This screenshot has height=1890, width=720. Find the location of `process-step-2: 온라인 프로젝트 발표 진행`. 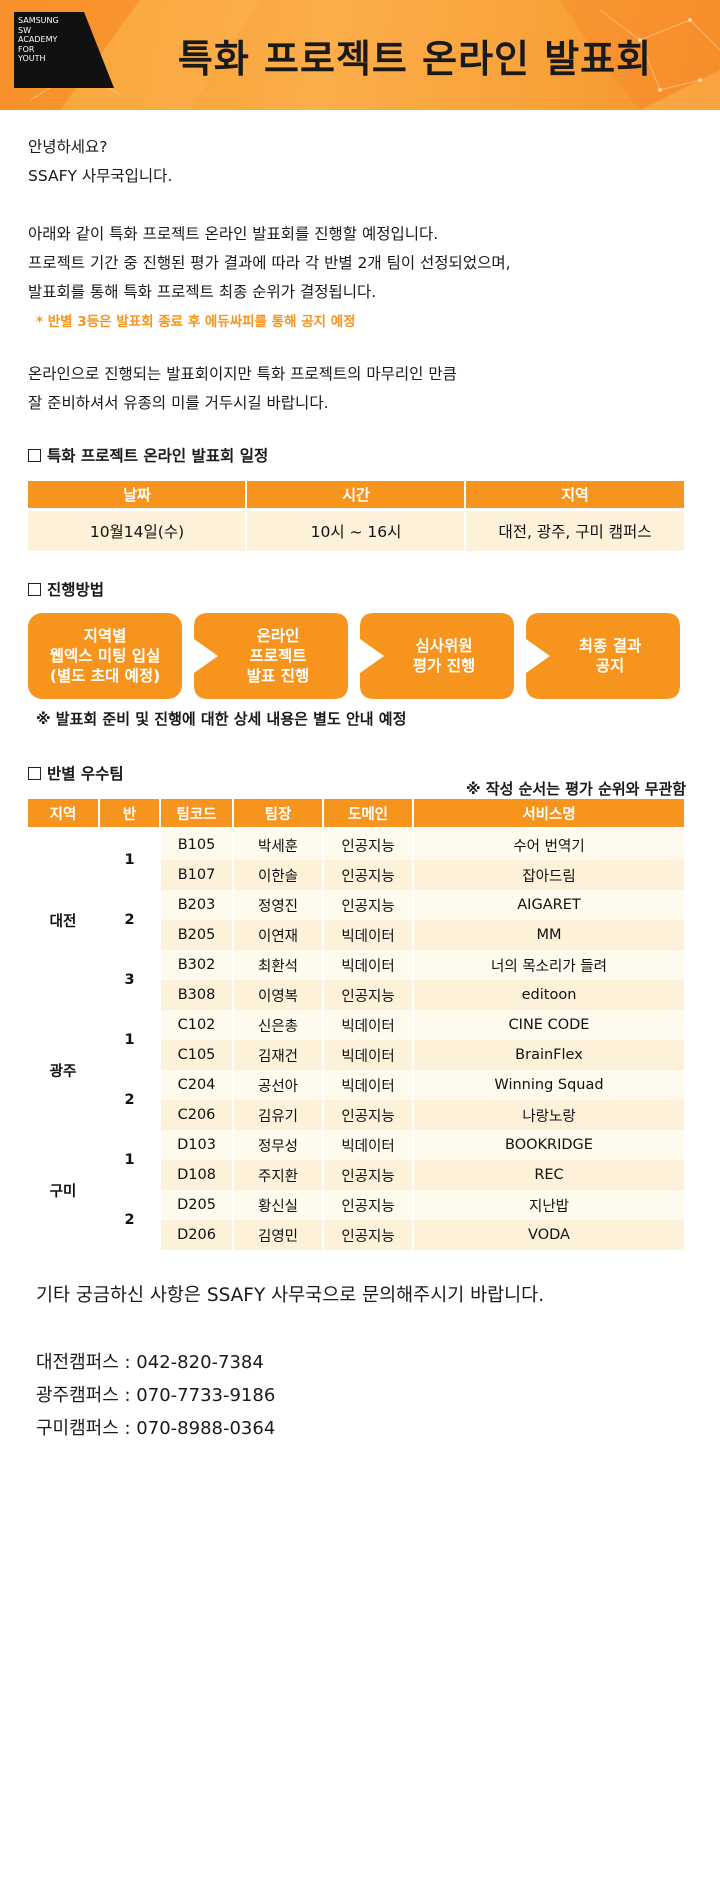

process-step-2: 온라인 프로젝트 발표 진행 is located at coordinates (271, 656).